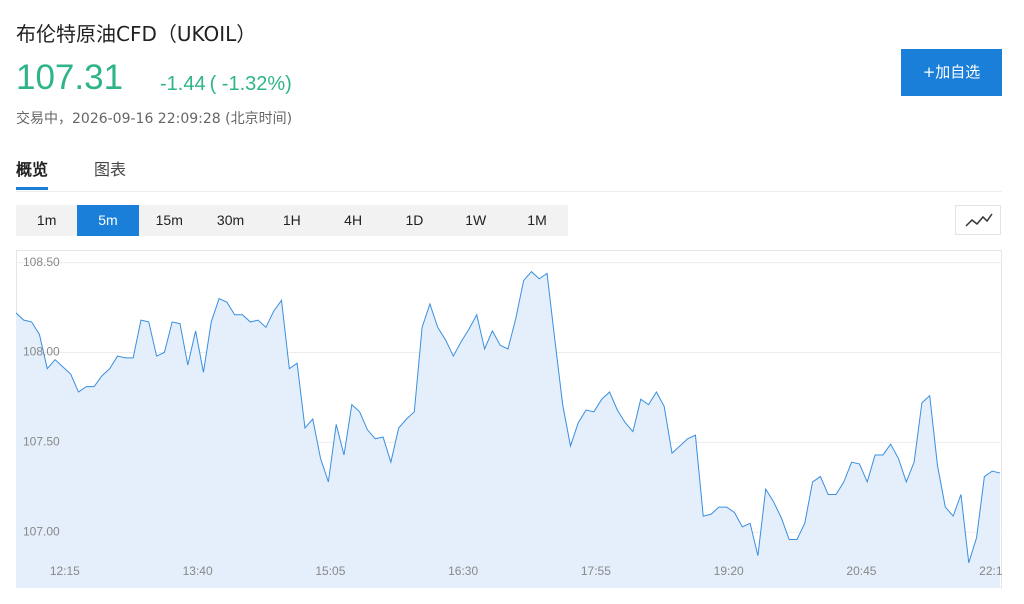  Describe the element at coordinates (110, 169) in the screenshot. I see `tab: 图表` at that location.